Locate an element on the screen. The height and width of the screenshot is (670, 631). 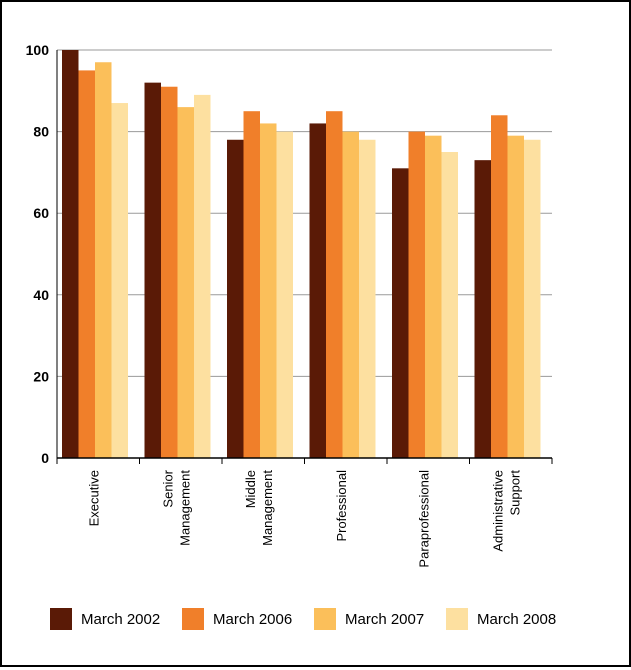
category-label-line: Professional is located at coordinates (341, 506).